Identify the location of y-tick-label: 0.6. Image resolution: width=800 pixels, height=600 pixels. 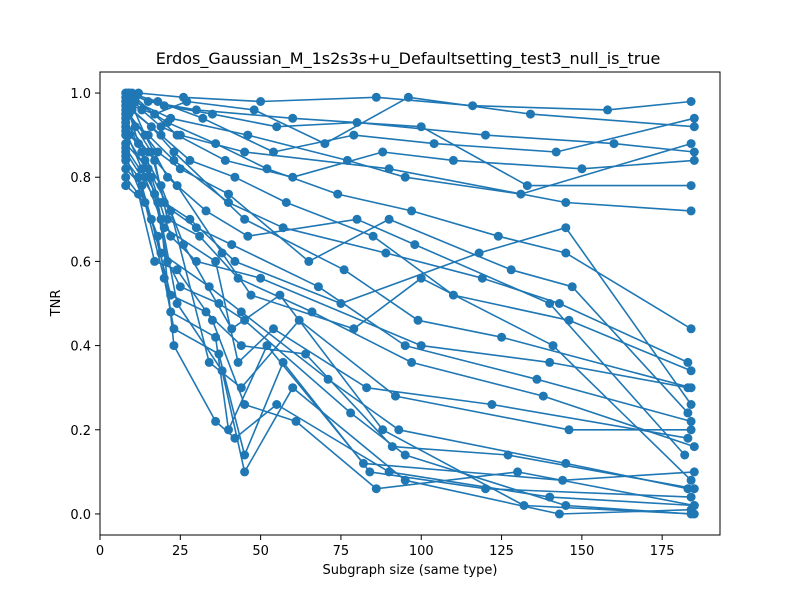
(80, 262).